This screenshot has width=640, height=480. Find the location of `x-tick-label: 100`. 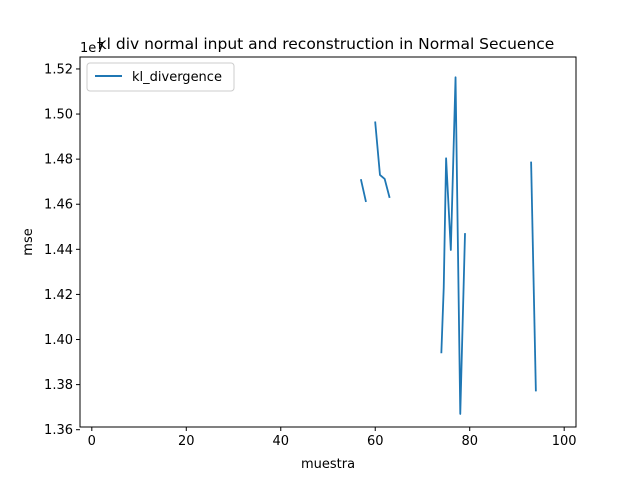

x-tick-label: 100 is located at coordinates (564, 441).